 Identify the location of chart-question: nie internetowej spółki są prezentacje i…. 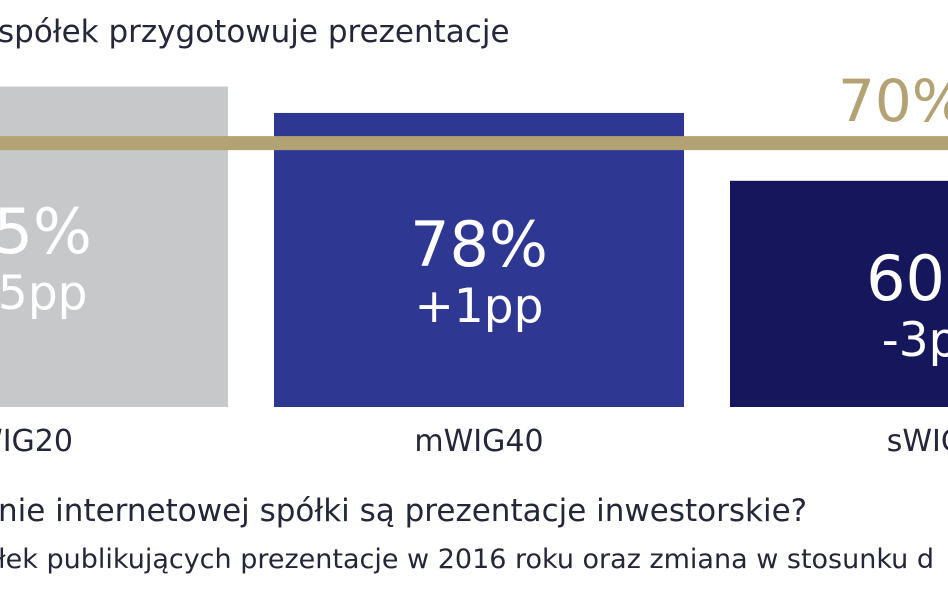
(404, 511).